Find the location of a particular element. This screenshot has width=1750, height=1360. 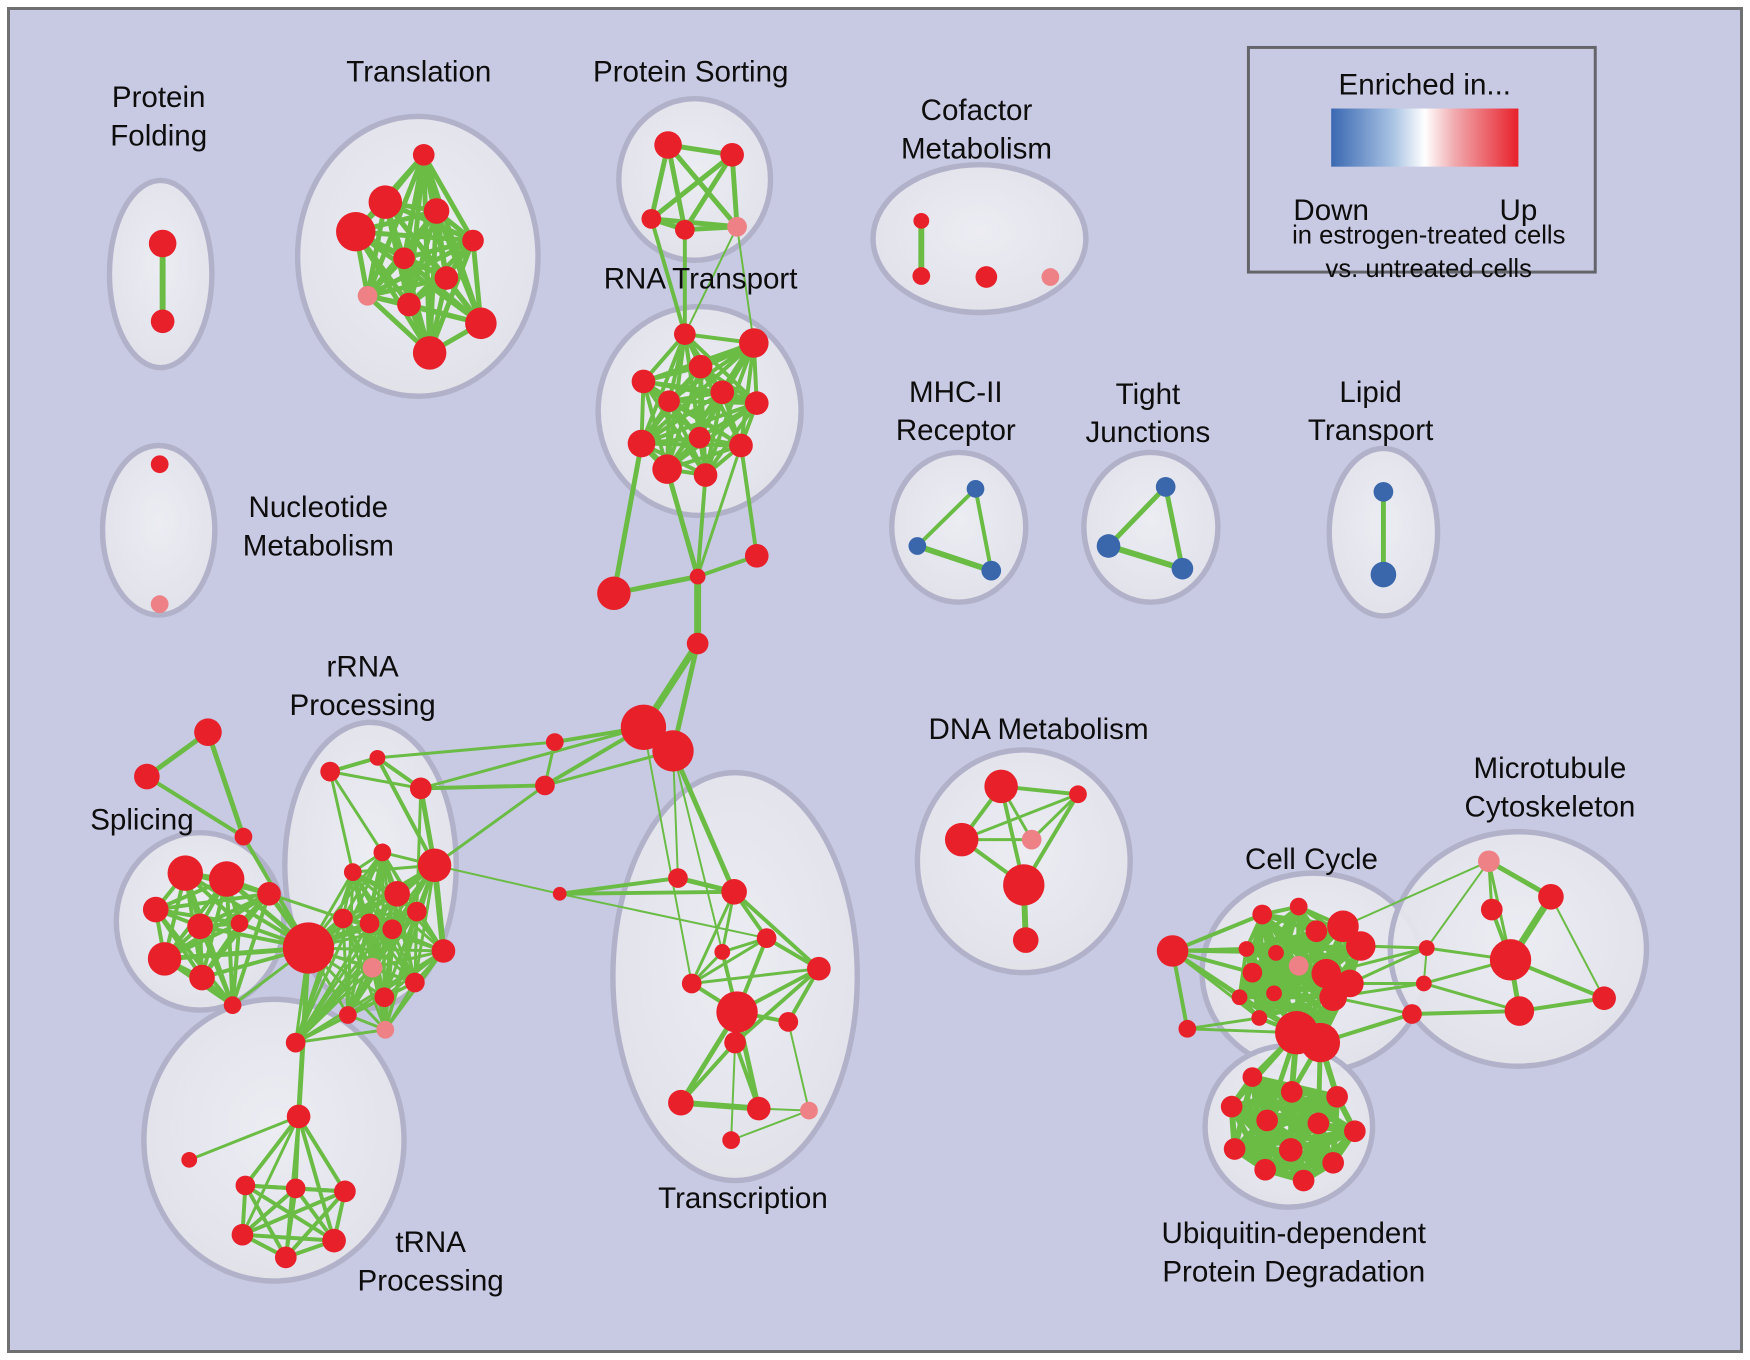

cluster-label-lipid-transport: Lipid is located at coordinates (1370, 392).